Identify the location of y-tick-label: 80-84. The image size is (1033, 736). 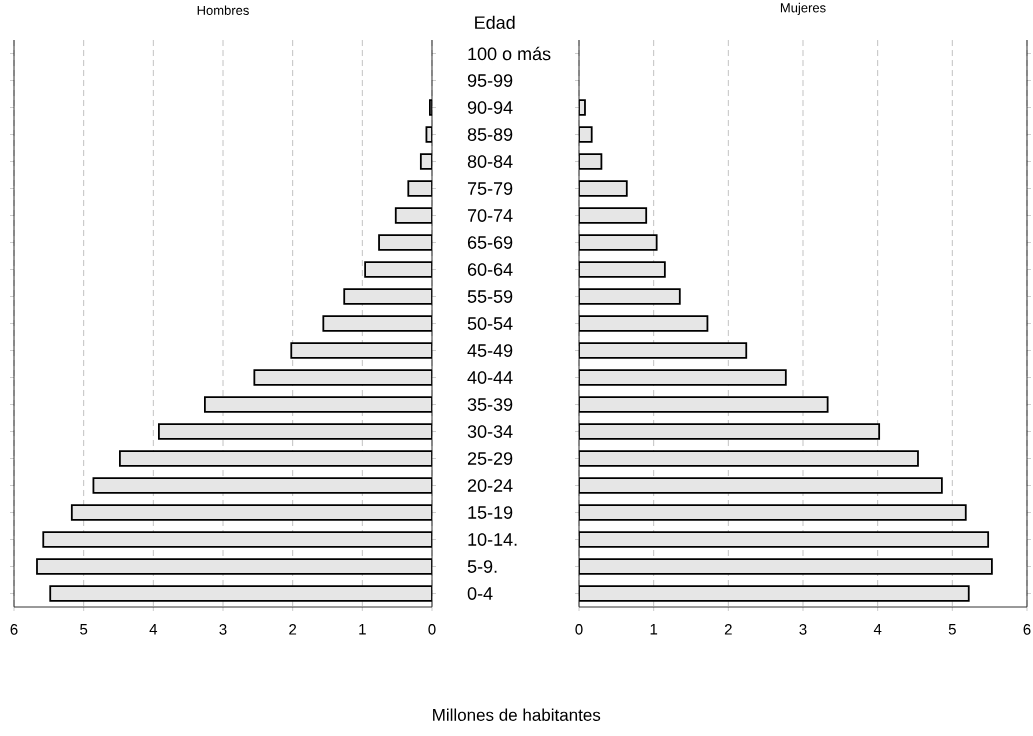
(490, 161).